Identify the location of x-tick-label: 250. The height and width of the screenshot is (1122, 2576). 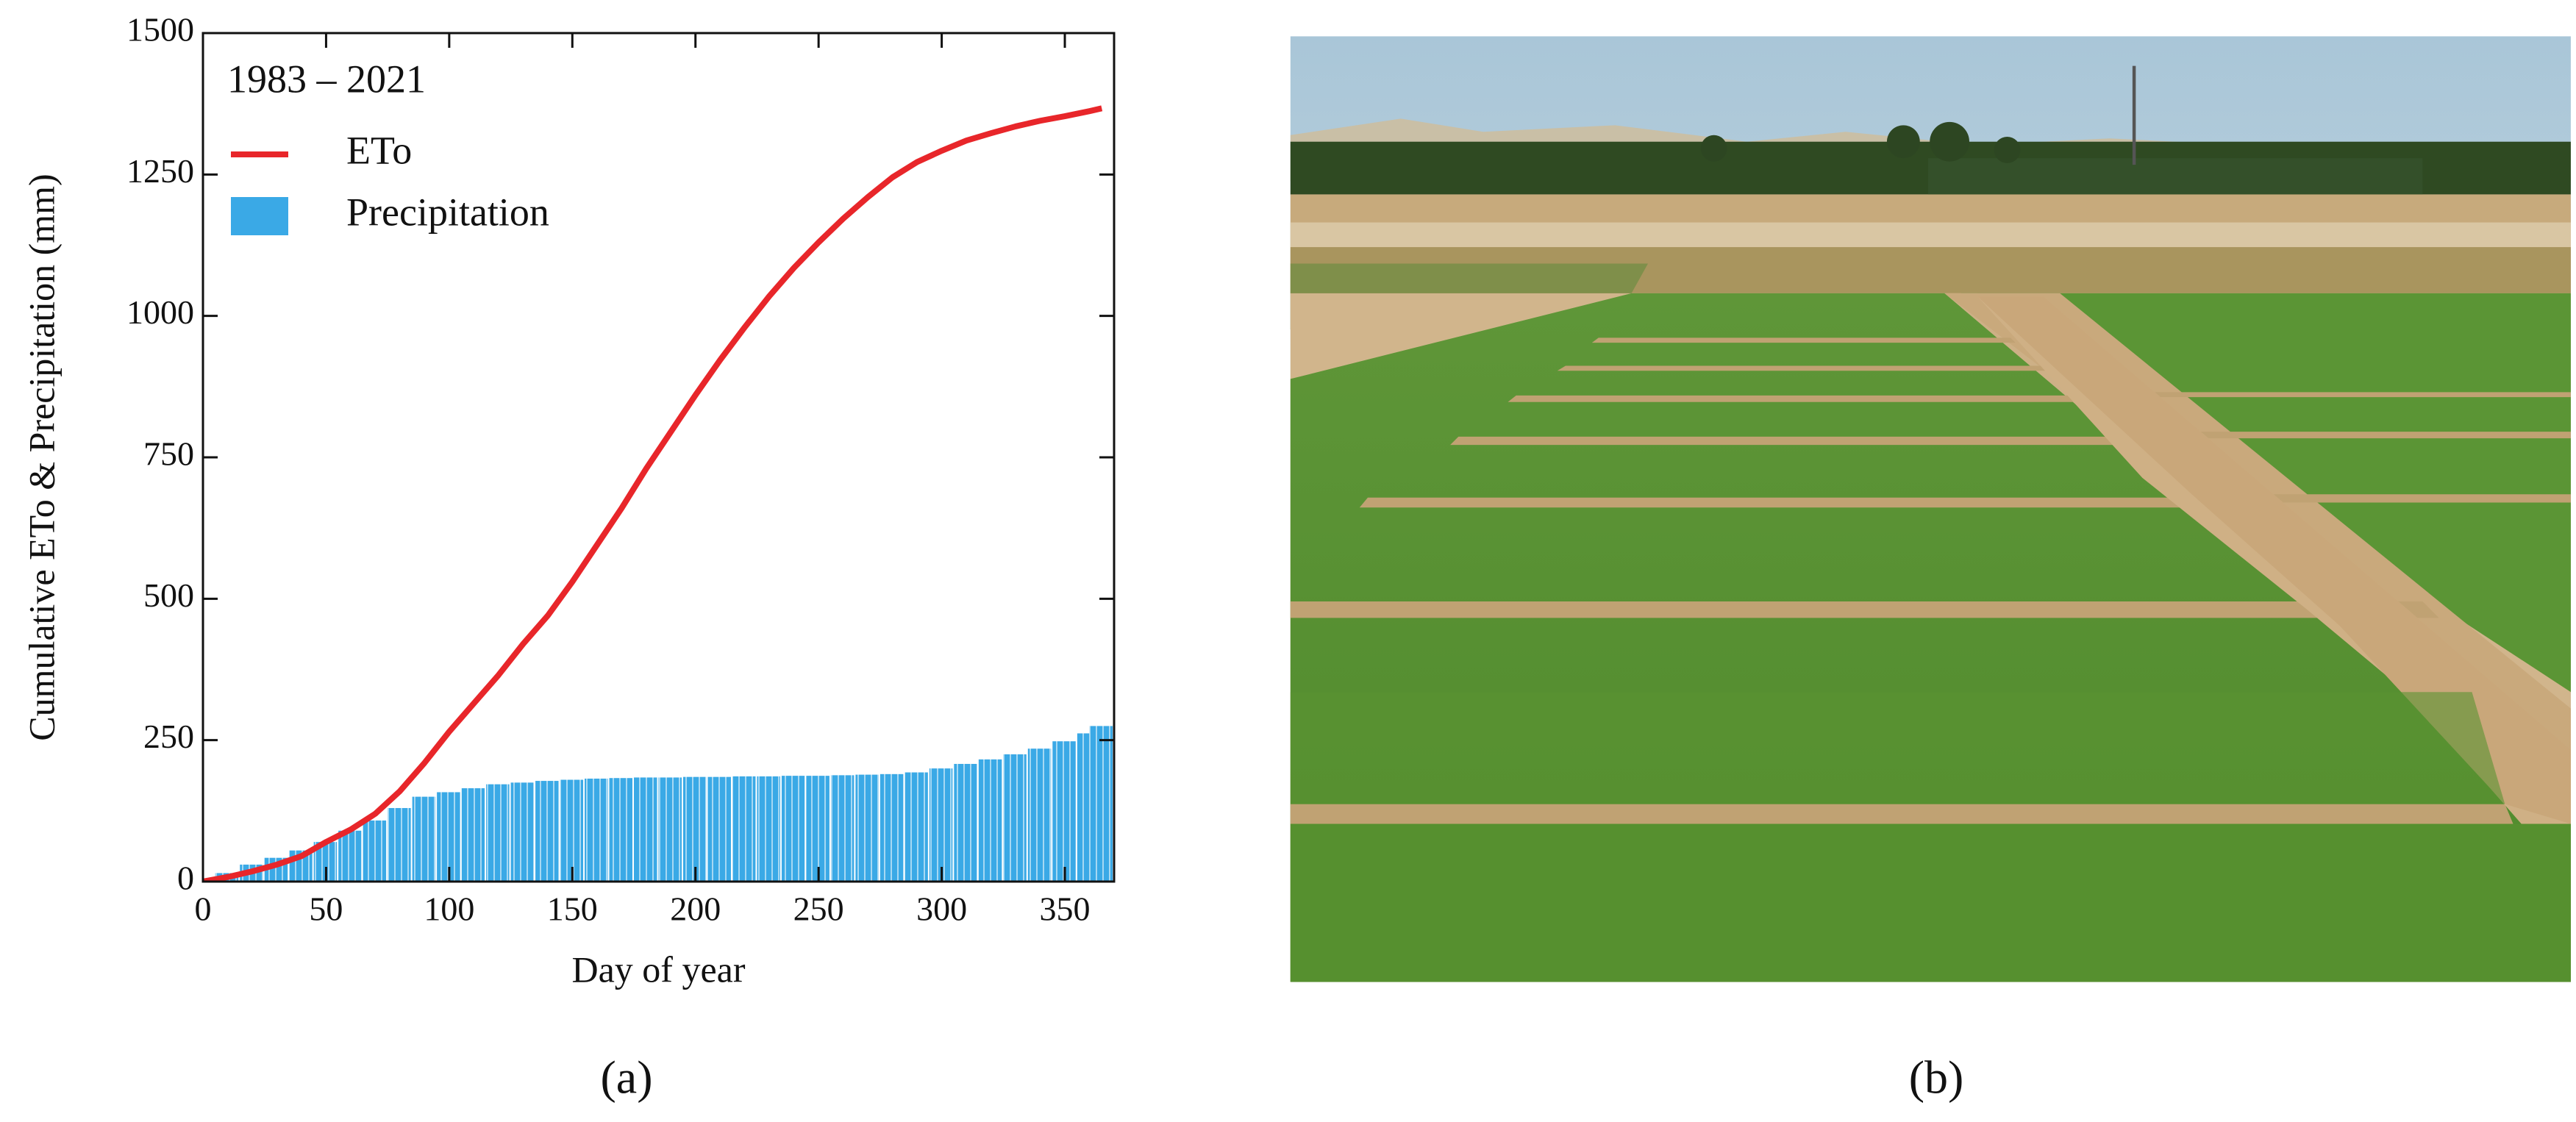
(818, 909).